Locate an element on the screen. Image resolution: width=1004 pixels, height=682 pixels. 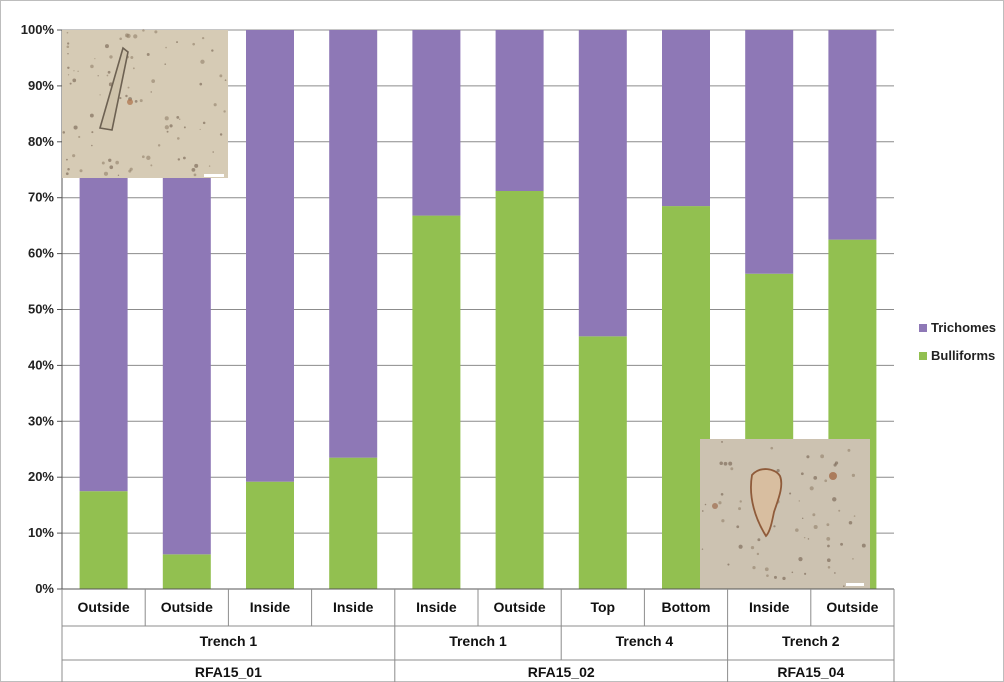
y-tick-label: 50% is located at coordinates (41, 309).